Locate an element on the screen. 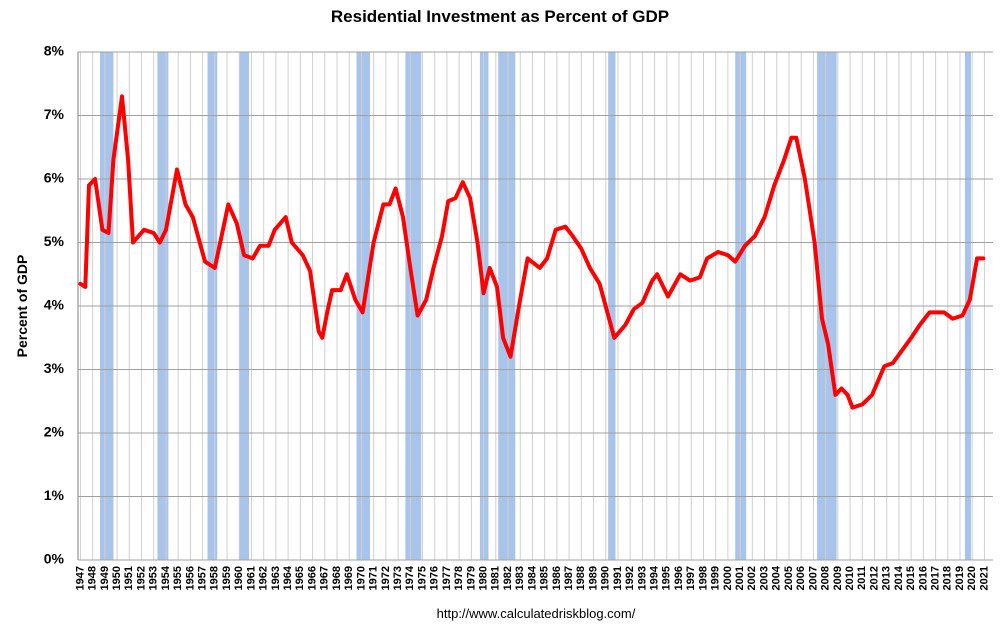  x-tick-label: 1955 is located at coordinates (178, 578).